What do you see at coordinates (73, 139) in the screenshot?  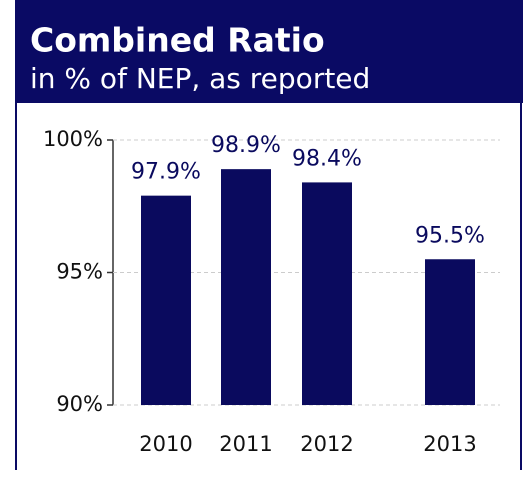 I see `y-tick-label: 100%` at bounding box center [73, 139].